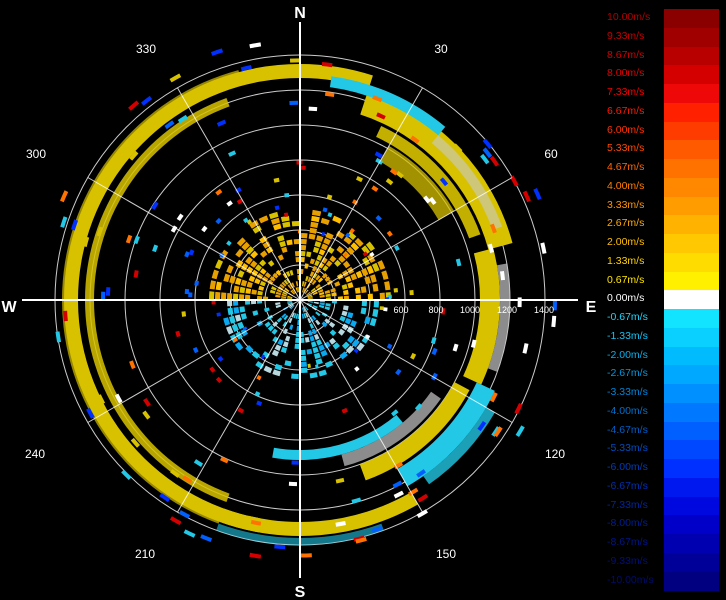 This screenshot has height=600, width=726. Describe the element at coordinates (637, 467) in the screenshot. I see `legend-label: -6.00m/s` at that location.